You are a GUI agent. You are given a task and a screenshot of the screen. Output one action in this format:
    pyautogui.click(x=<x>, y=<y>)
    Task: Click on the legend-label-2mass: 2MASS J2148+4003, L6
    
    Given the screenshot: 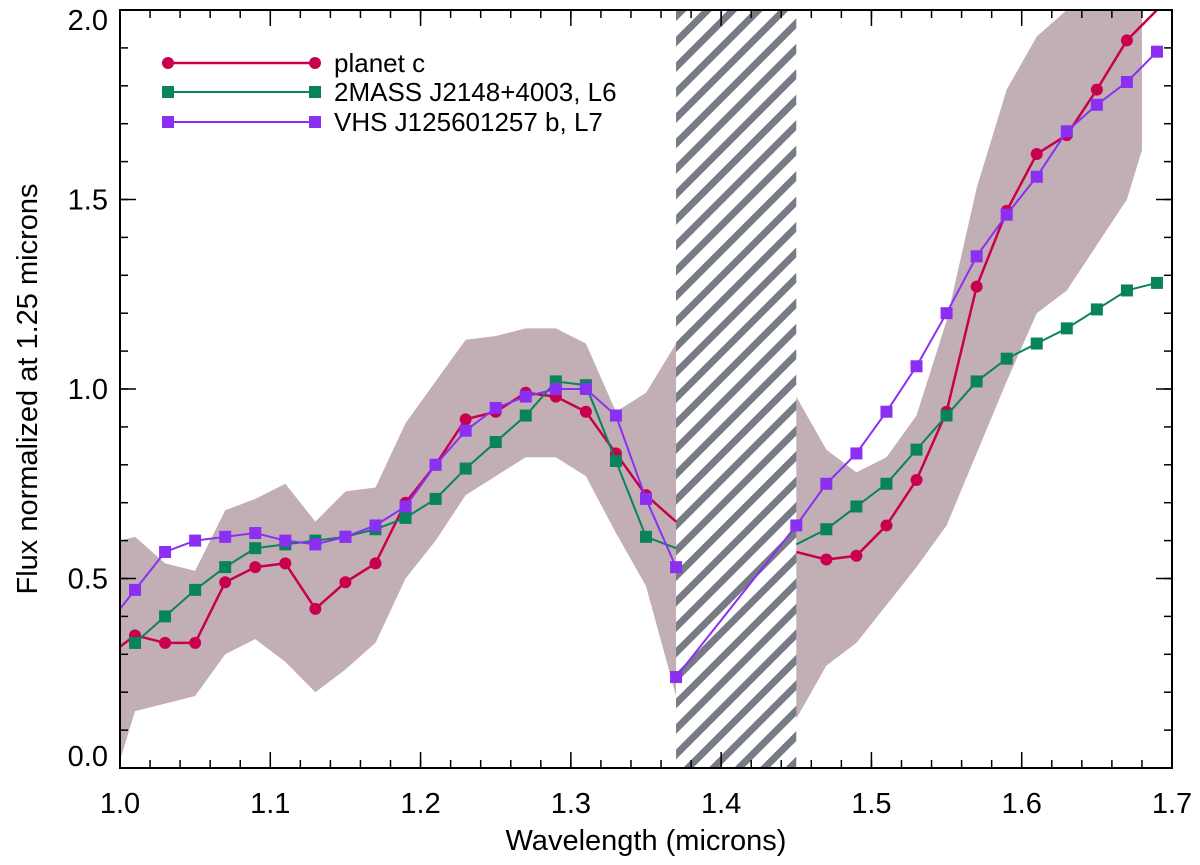 What is the action you would take?
    pyautogui.click(x=475, y=92)
    